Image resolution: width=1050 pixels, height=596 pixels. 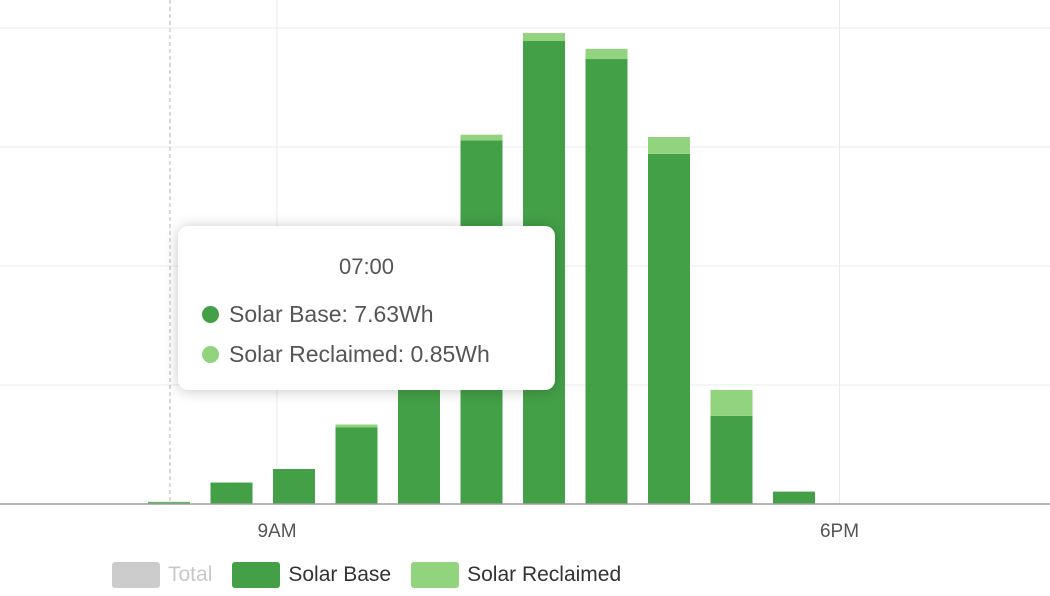 What do you see at coordinates (210, 354) in the screenshot?
I see `tooltip-dot-solar-reclaimed` at bounding box center [210, 354].